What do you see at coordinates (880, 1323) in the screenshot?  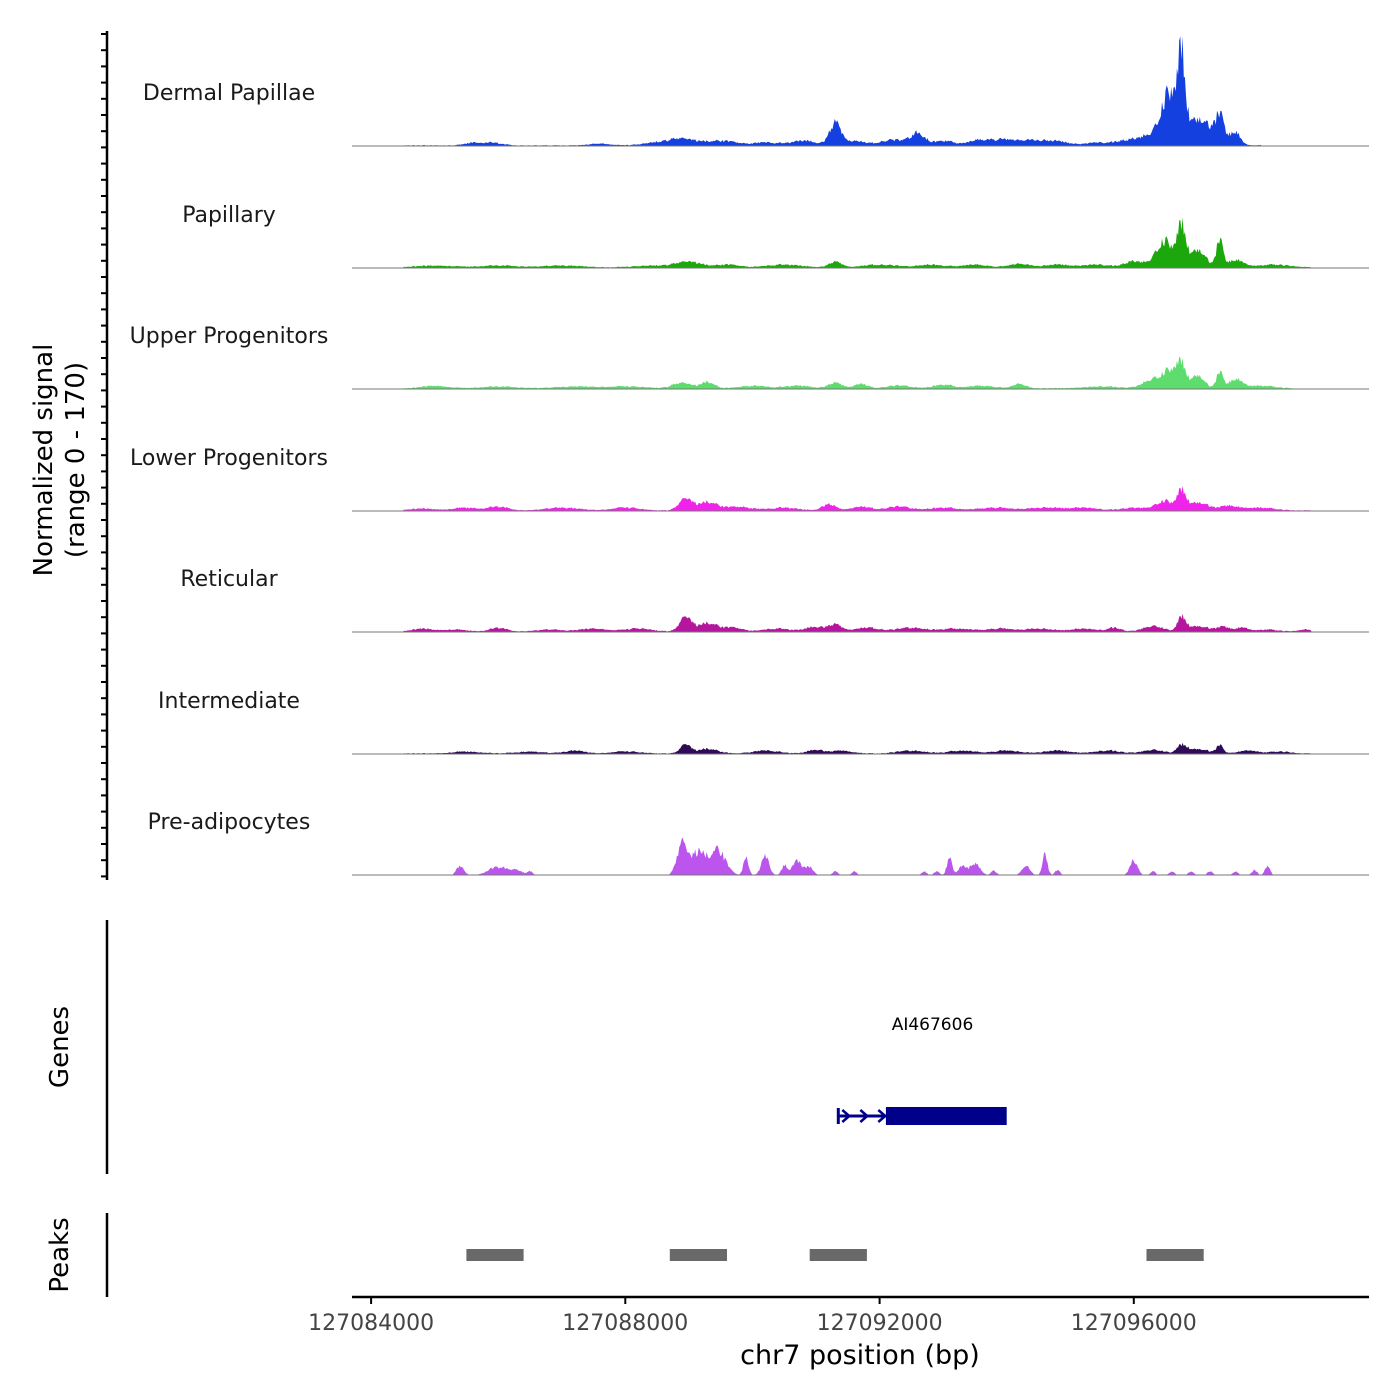 I see `x-tick-label: 127092000` at bounding box center [880, 1323].